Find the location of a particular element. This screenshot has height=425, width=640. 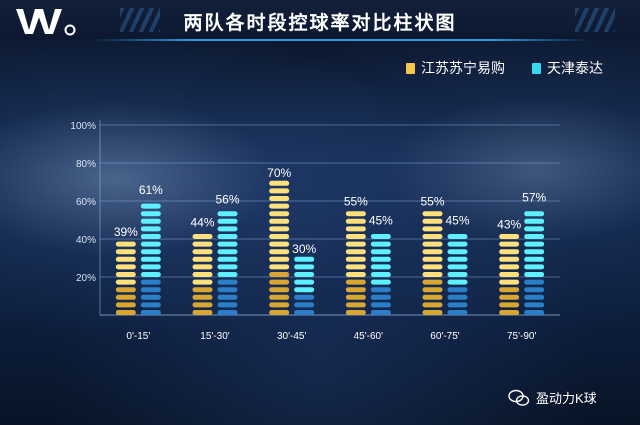

x-tick-label: 75'-90' is located at coordinates (521, 336).